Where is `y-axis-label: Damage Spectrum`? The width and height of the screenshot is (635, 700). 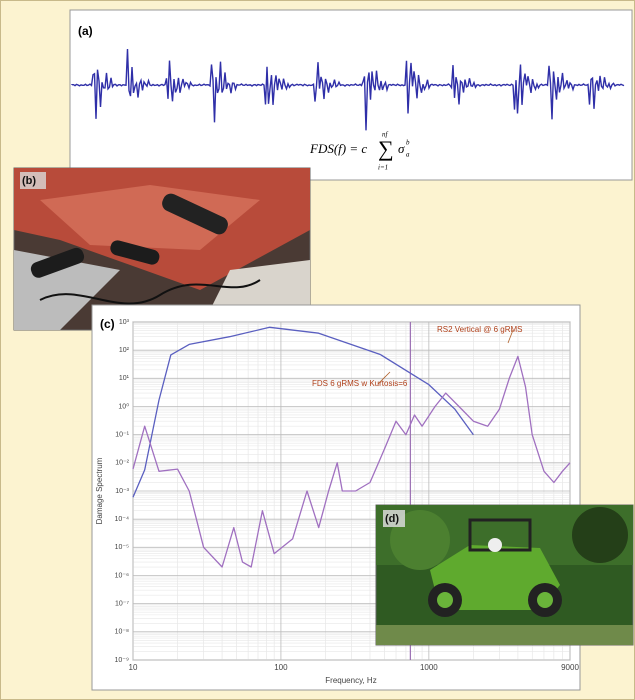
y-axis-label: Damage Spectrum is located at coordinates (99, 490).